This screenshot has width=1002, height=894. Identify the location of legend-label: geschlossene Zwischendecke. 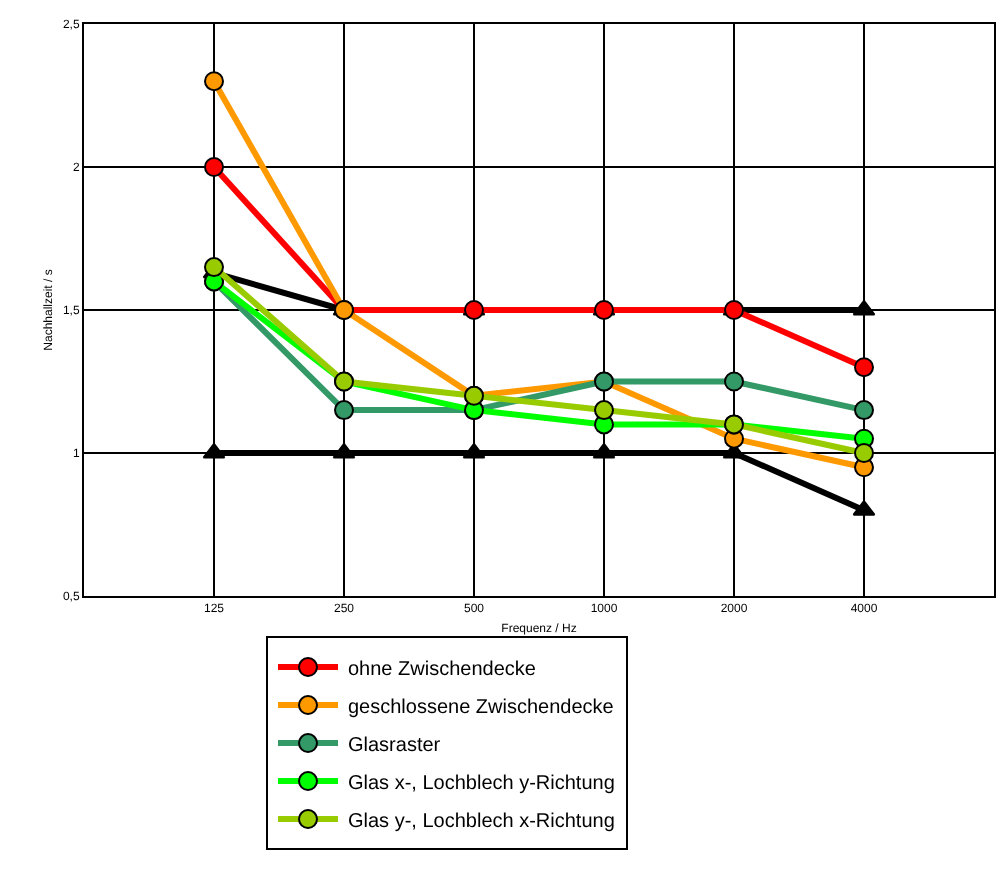
(481, 707).